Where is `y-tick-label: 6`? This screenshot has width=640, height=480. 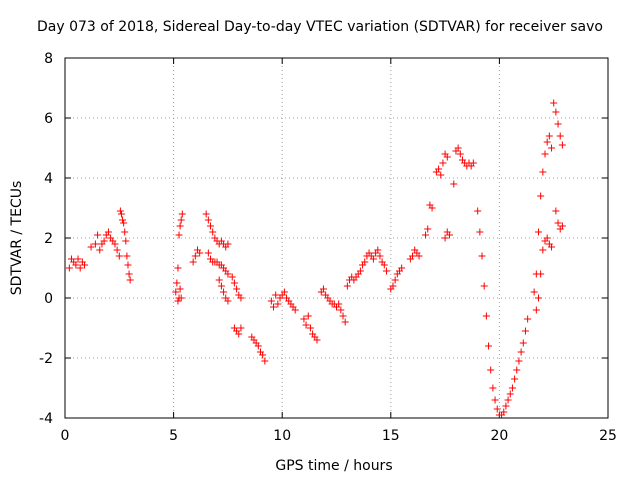 y-tick-label: 6 is located at coordinates (48, 119).